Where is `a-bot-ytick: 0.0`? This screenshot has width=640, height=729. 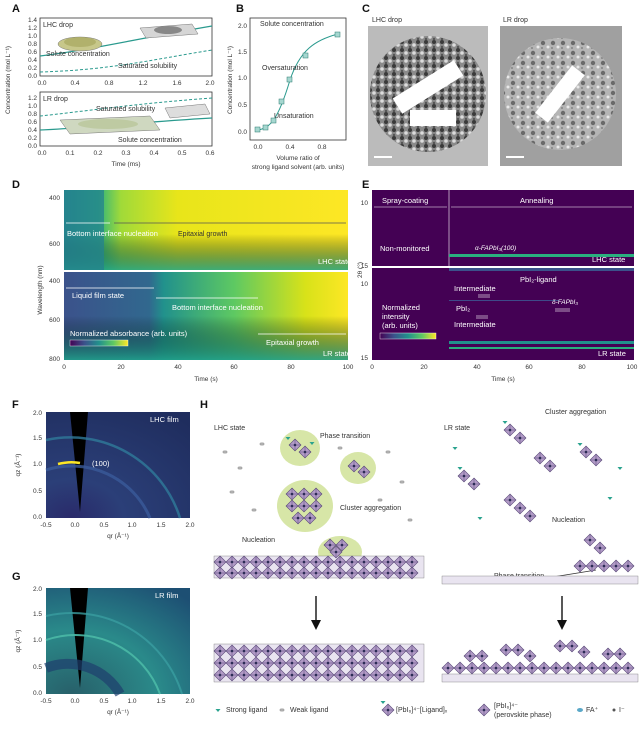
a-bot-ytick: 0.0 is located at coordinates (32, 146).